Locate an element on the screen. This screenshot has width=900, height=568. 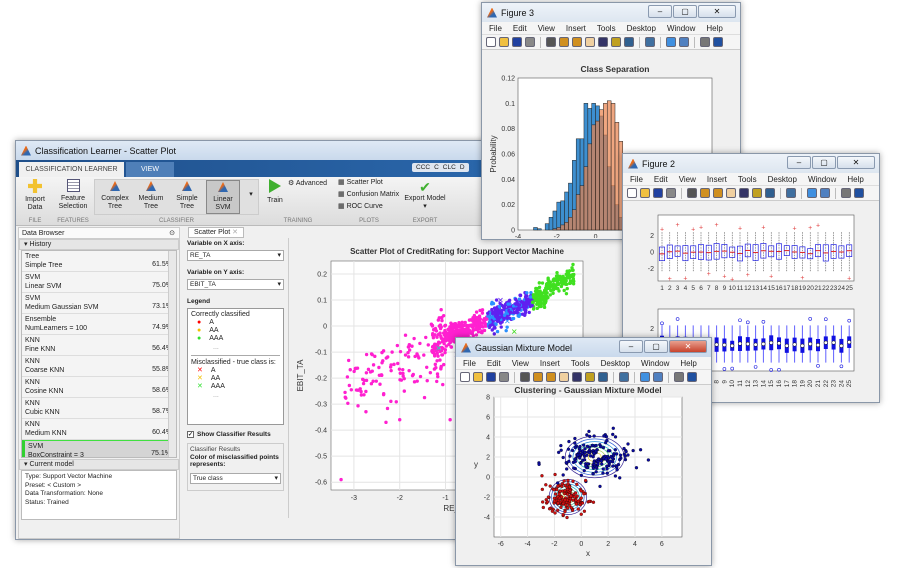
quick-access-ccc: CCC is located at coordinates (423, 167).